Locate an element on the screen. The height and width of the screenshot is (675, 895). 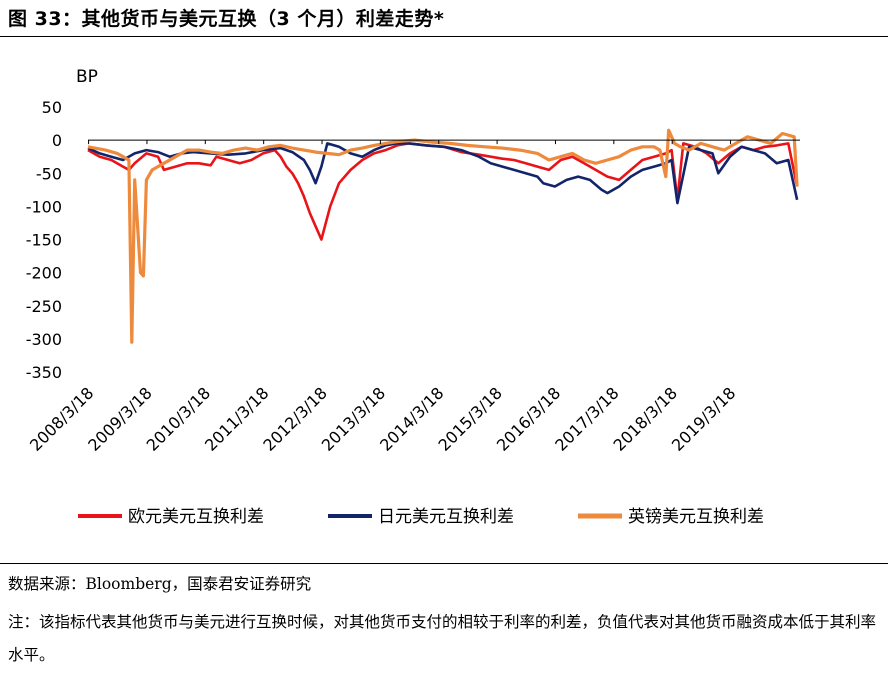
y-tick-label: -200 is located at coordinates (44, 273).